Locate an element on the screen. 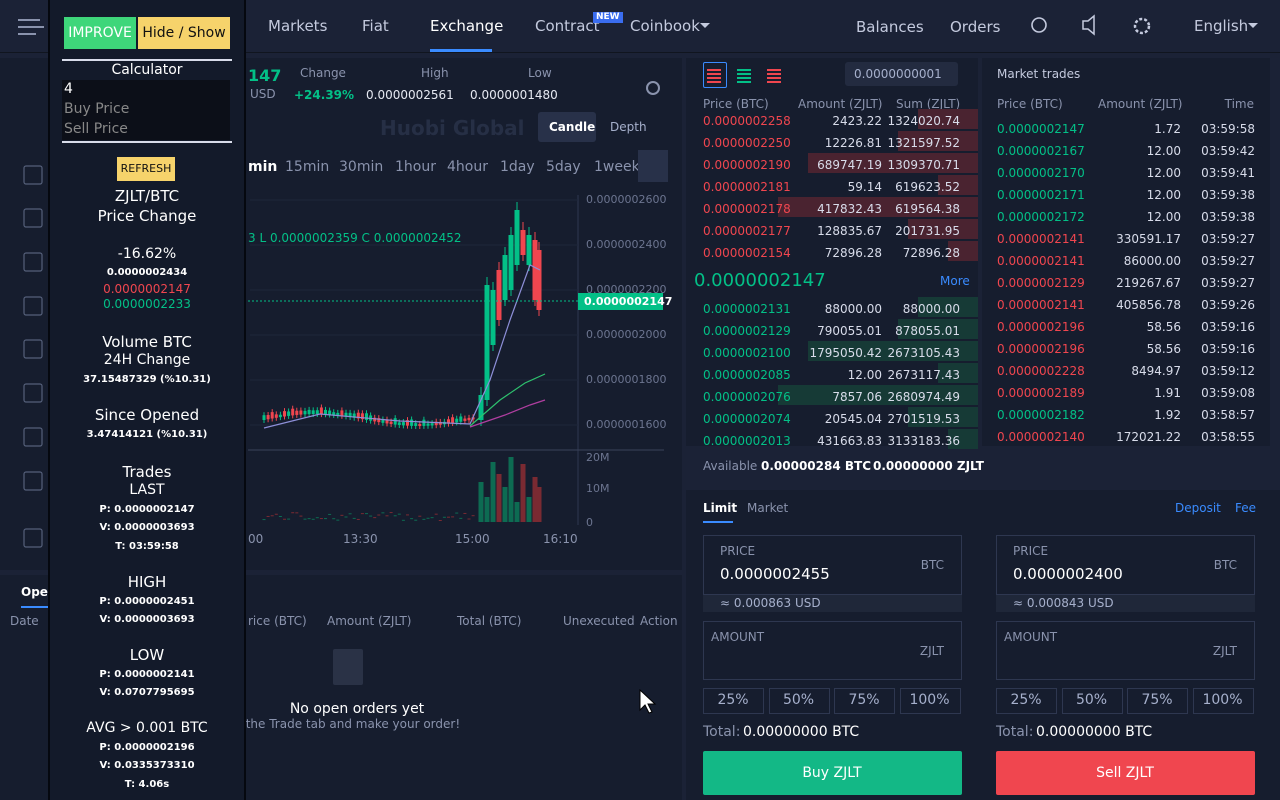 This screenshot has width=1280, height=800. overlay-line: Price Change is located at coordinates (147, 216).